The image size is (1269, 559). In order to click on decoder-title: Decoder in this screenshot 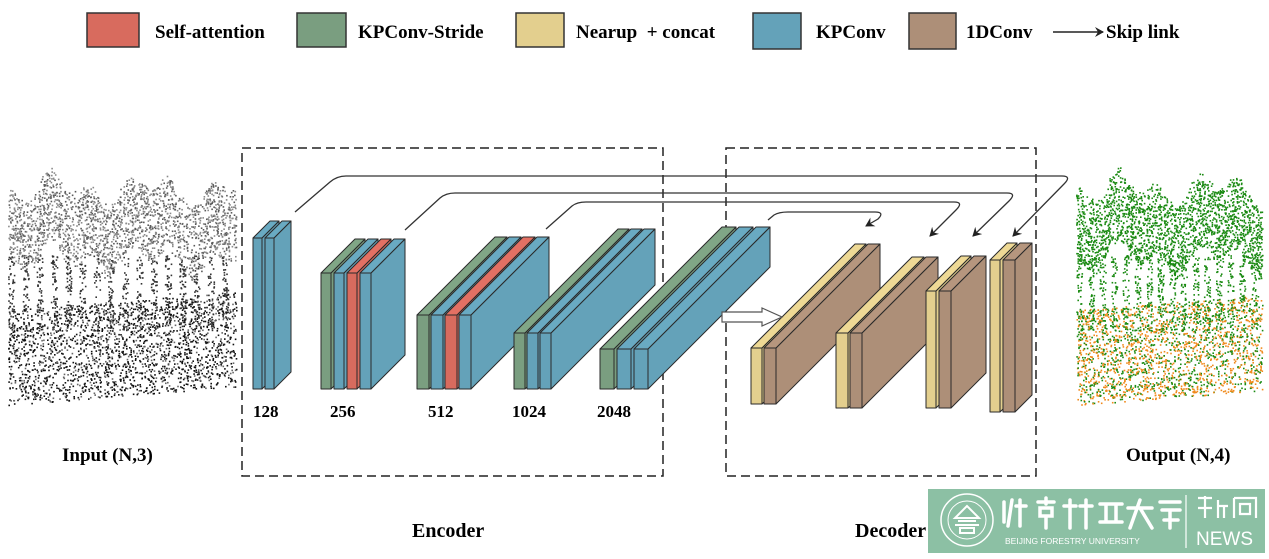, I will do `click(890, 531)`.